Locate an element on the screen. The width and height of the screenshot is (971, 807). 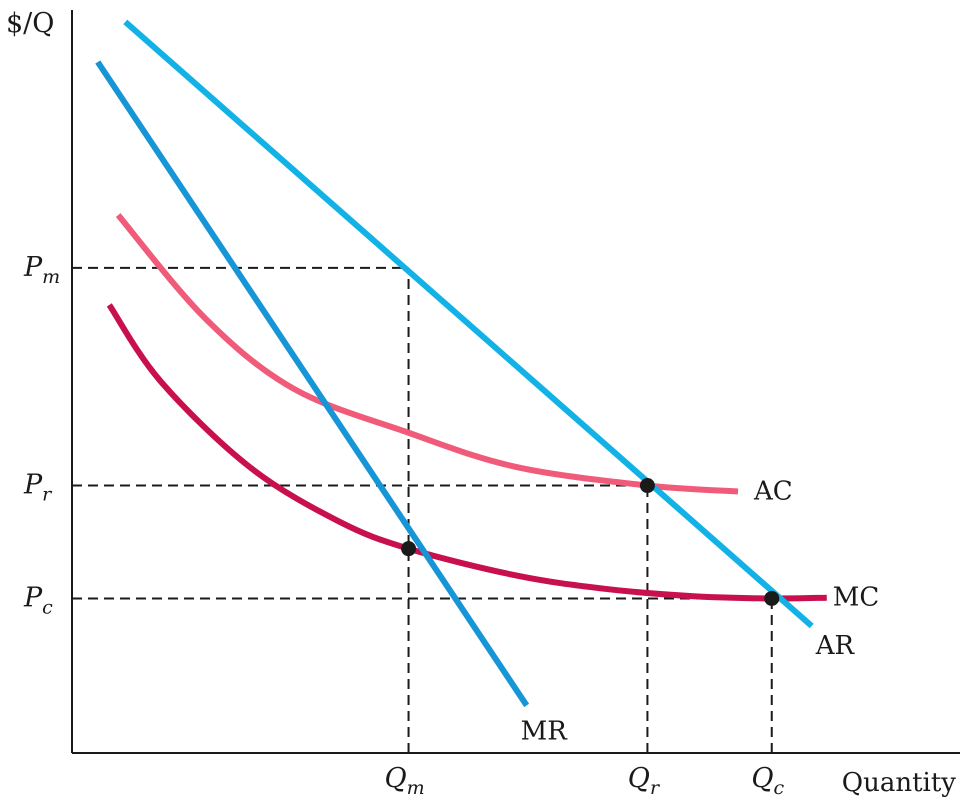
x-axis-label: Quantity is located at coordinates (899, 783).